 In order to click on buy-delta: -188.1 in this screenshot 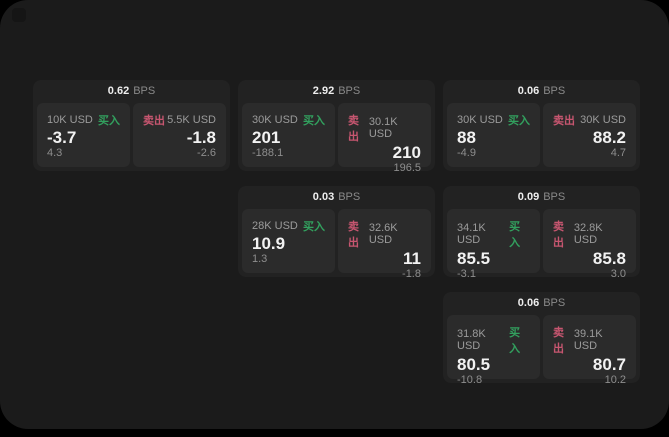, I will do `click(268, 153)`.